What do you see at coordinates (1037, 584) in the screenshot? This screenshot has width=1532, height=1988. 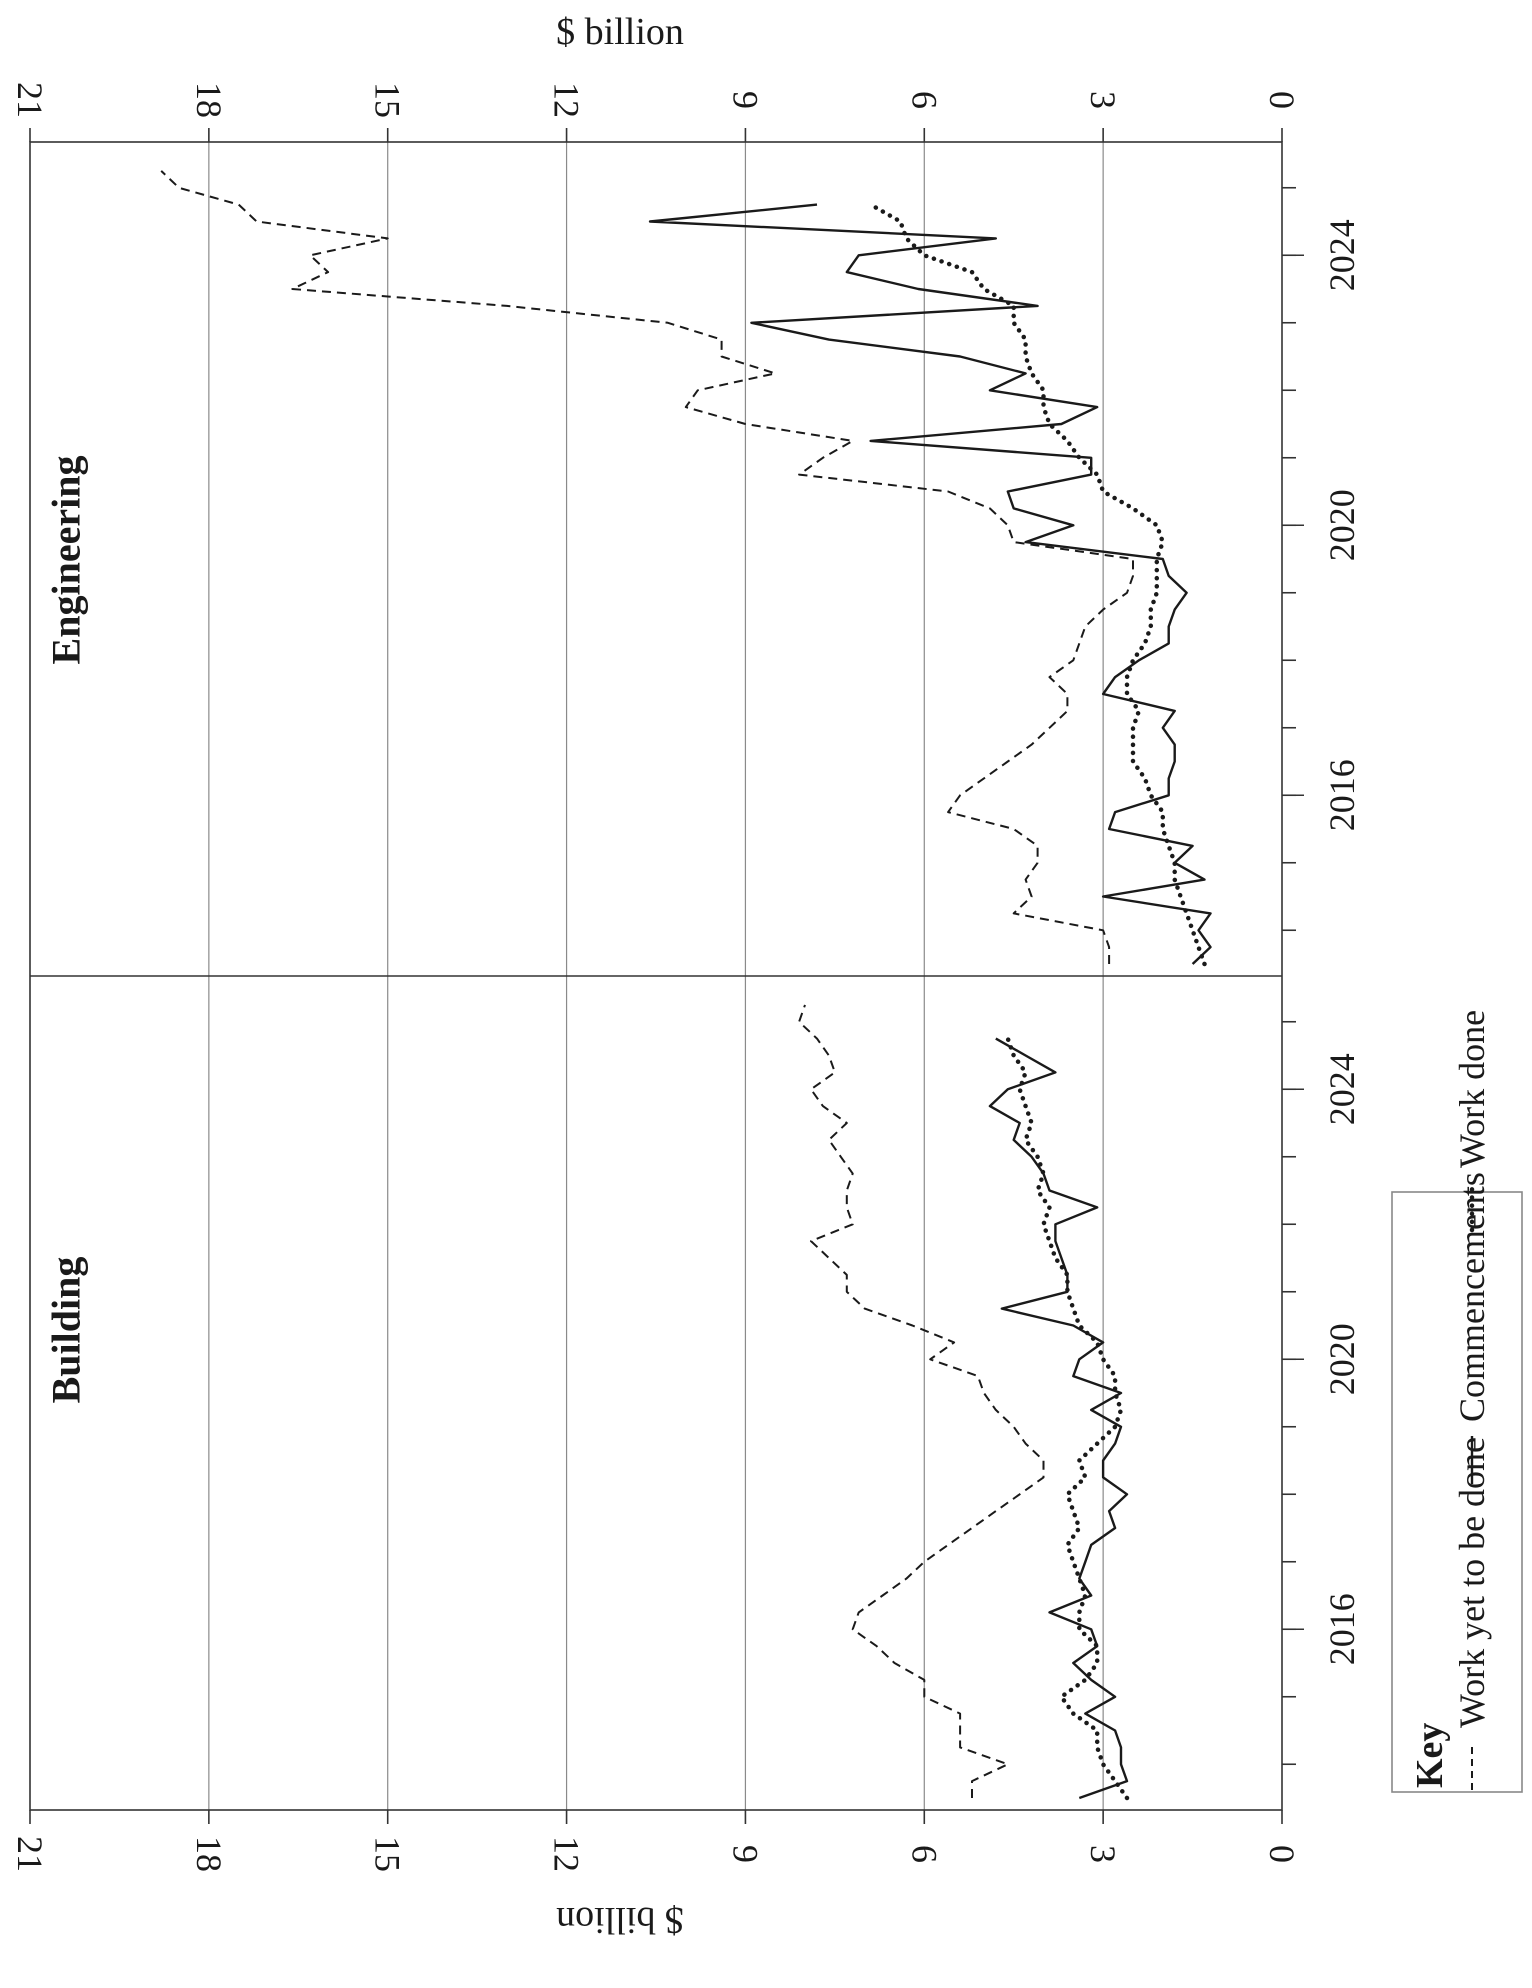 I see `engineering-series-work-done` at bounding box center [1037, 584].